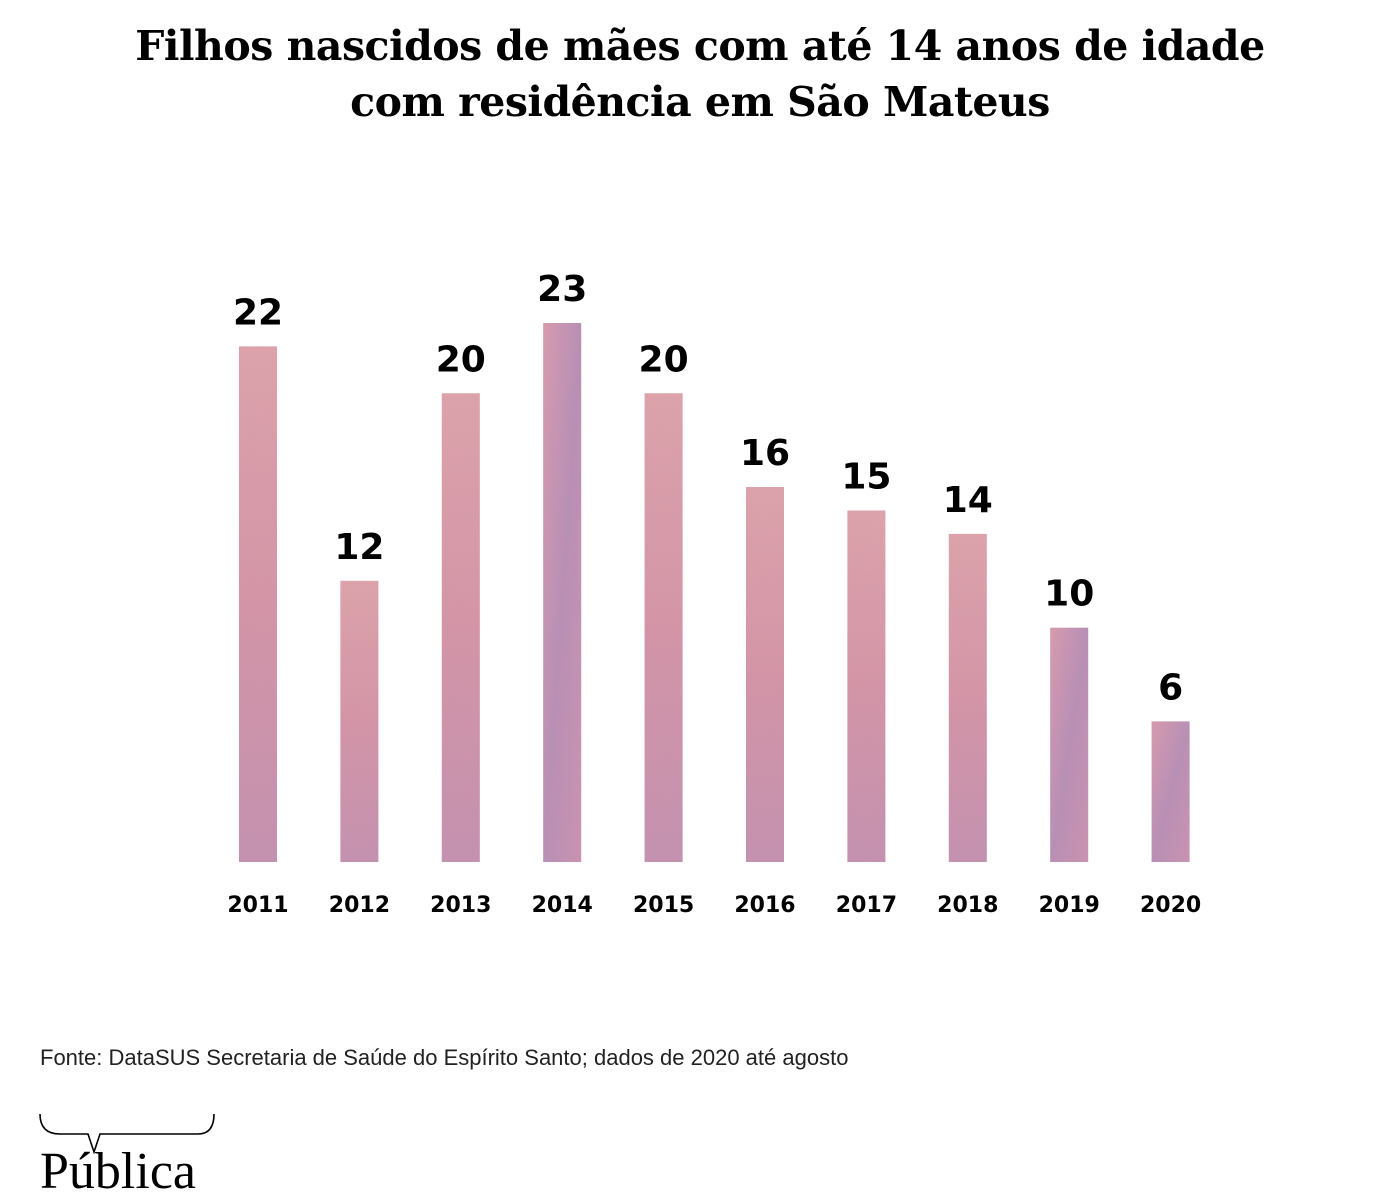  Describe the element at coordinates (968, 500) in the screenshot. I see `value-label-2018: 14` at that location.